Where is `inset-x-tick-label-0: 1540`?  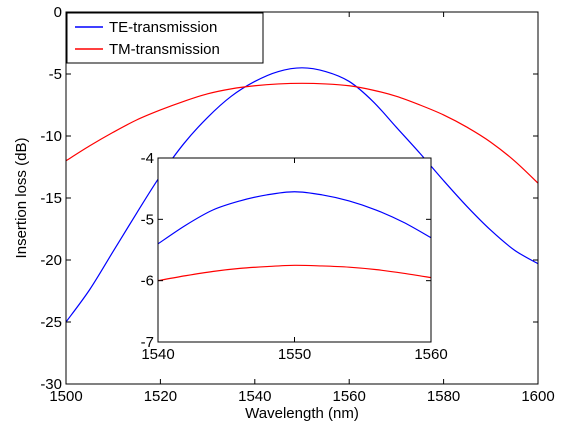 inset-x-tick-label-0: 1540 is located at coordinates (157, 354).